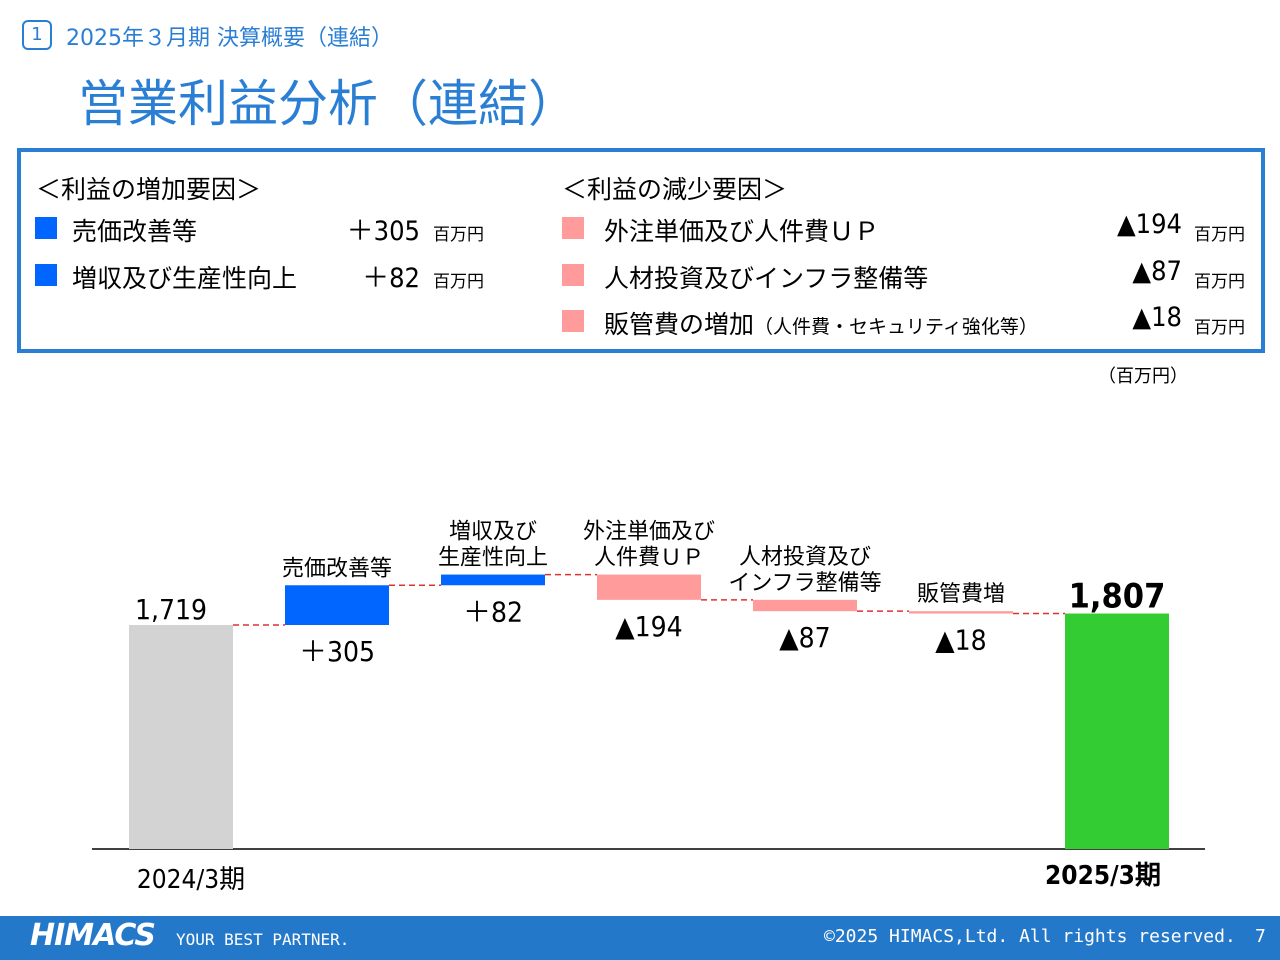 The width and height of the screenshot is (1280, 960). I want to click on tagline: YOUR BEST PARTNER., so click(263, 939).